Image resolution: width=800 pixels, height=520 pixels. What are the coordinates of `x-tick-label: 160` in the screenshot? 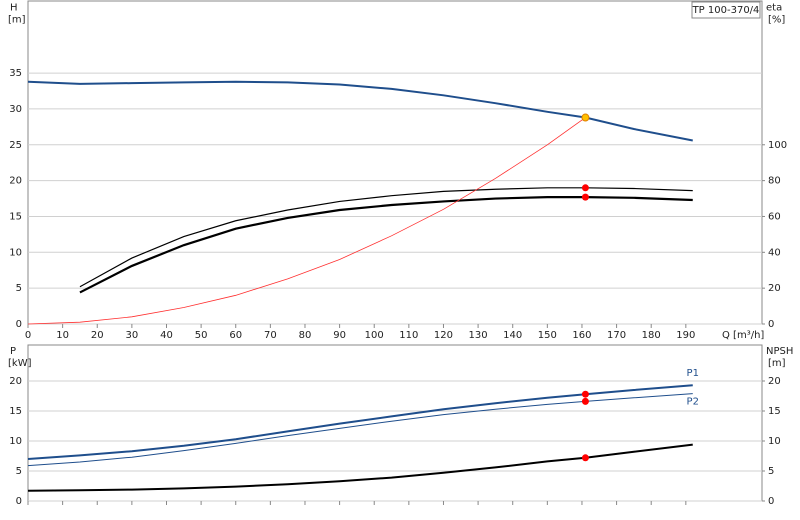 It's located at (581, 335).